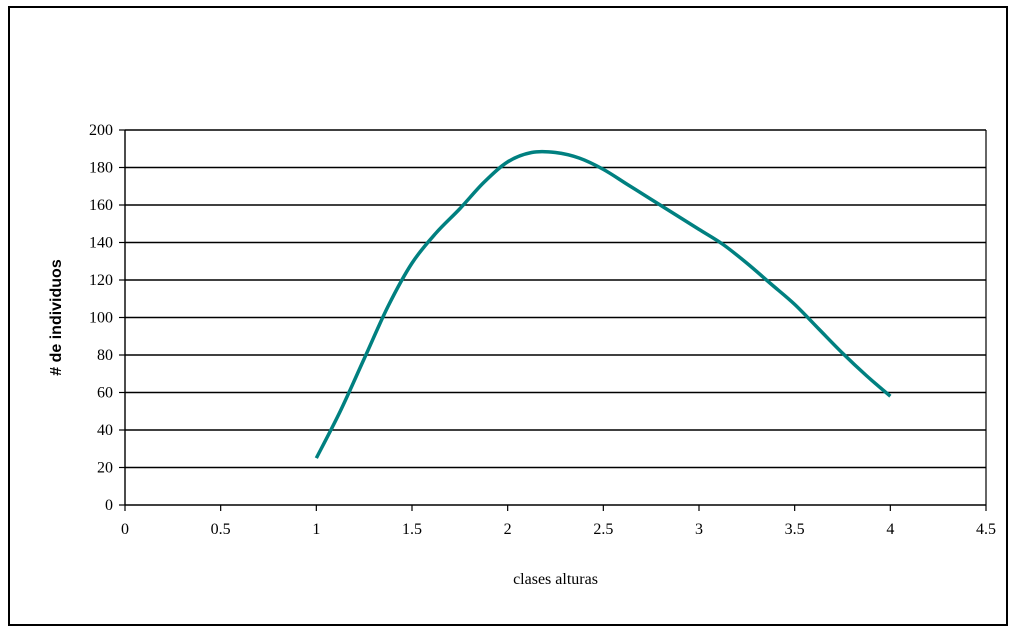 This screenshot has height=628, width=1010. I want to click on y-axis-title: # de individuos, so click(56, 317).